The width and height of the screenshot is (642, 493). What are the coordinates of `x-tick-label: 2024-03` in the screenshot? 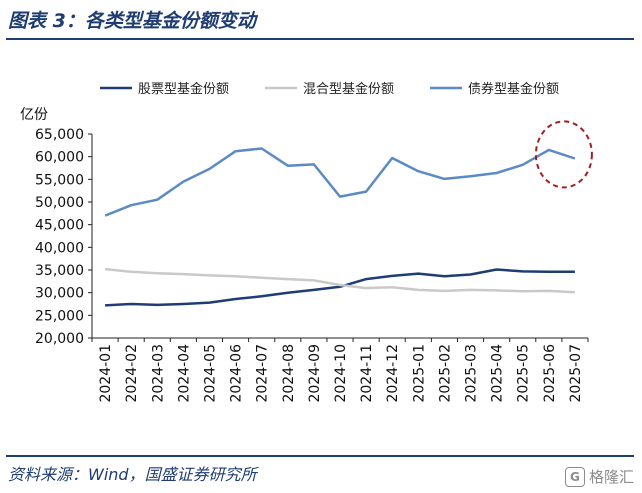 It's located at (158, 373).